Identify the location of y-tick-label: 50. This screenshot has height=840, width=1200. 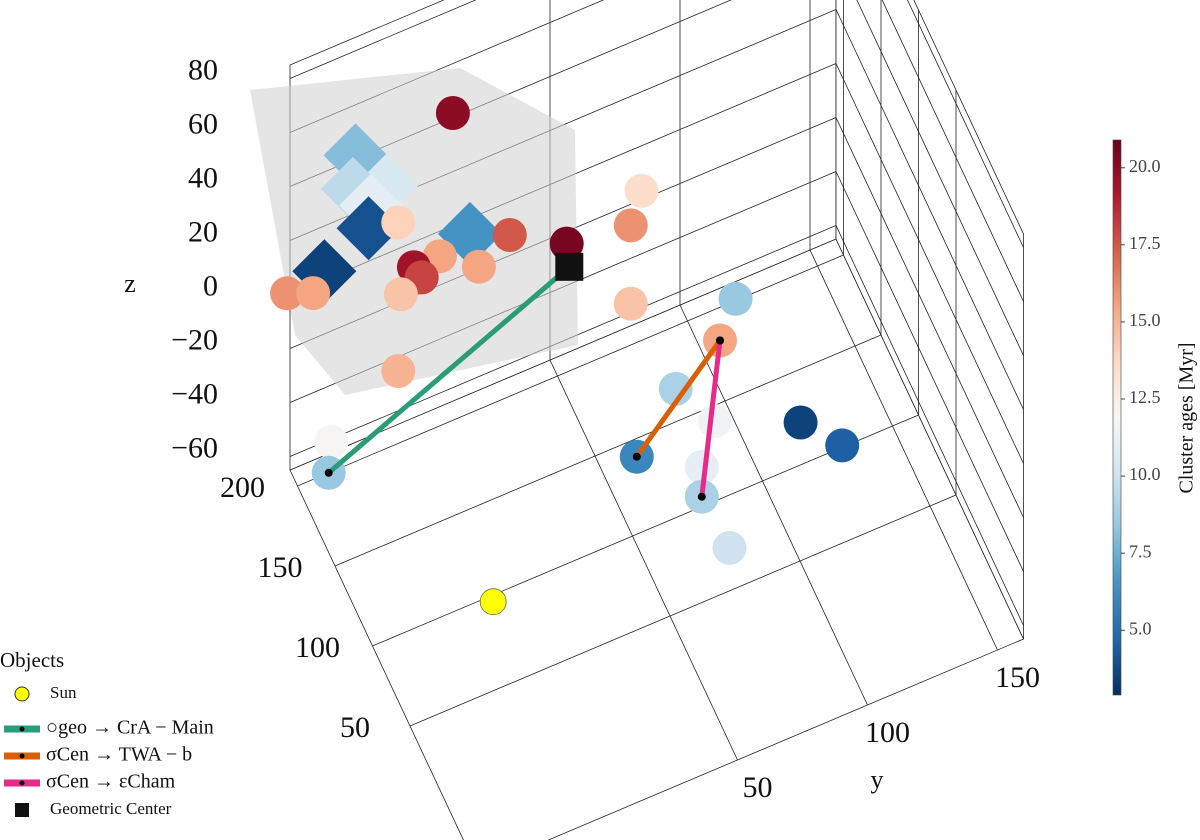
(758, 787).